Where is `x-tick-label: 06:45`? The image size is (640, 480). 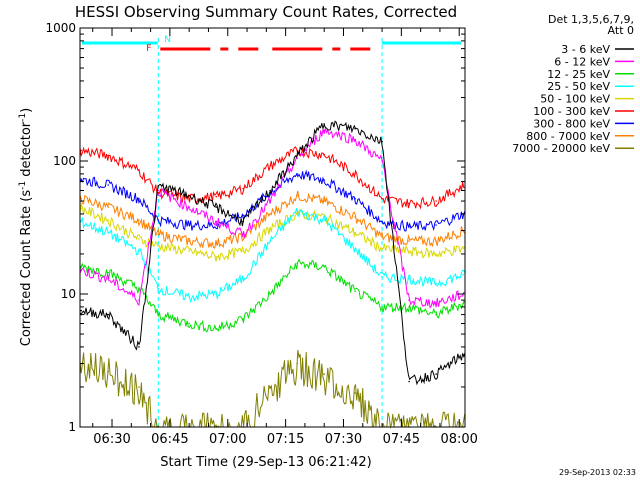
x-tick-label: 06:45 is located at coordinates (169, 439).